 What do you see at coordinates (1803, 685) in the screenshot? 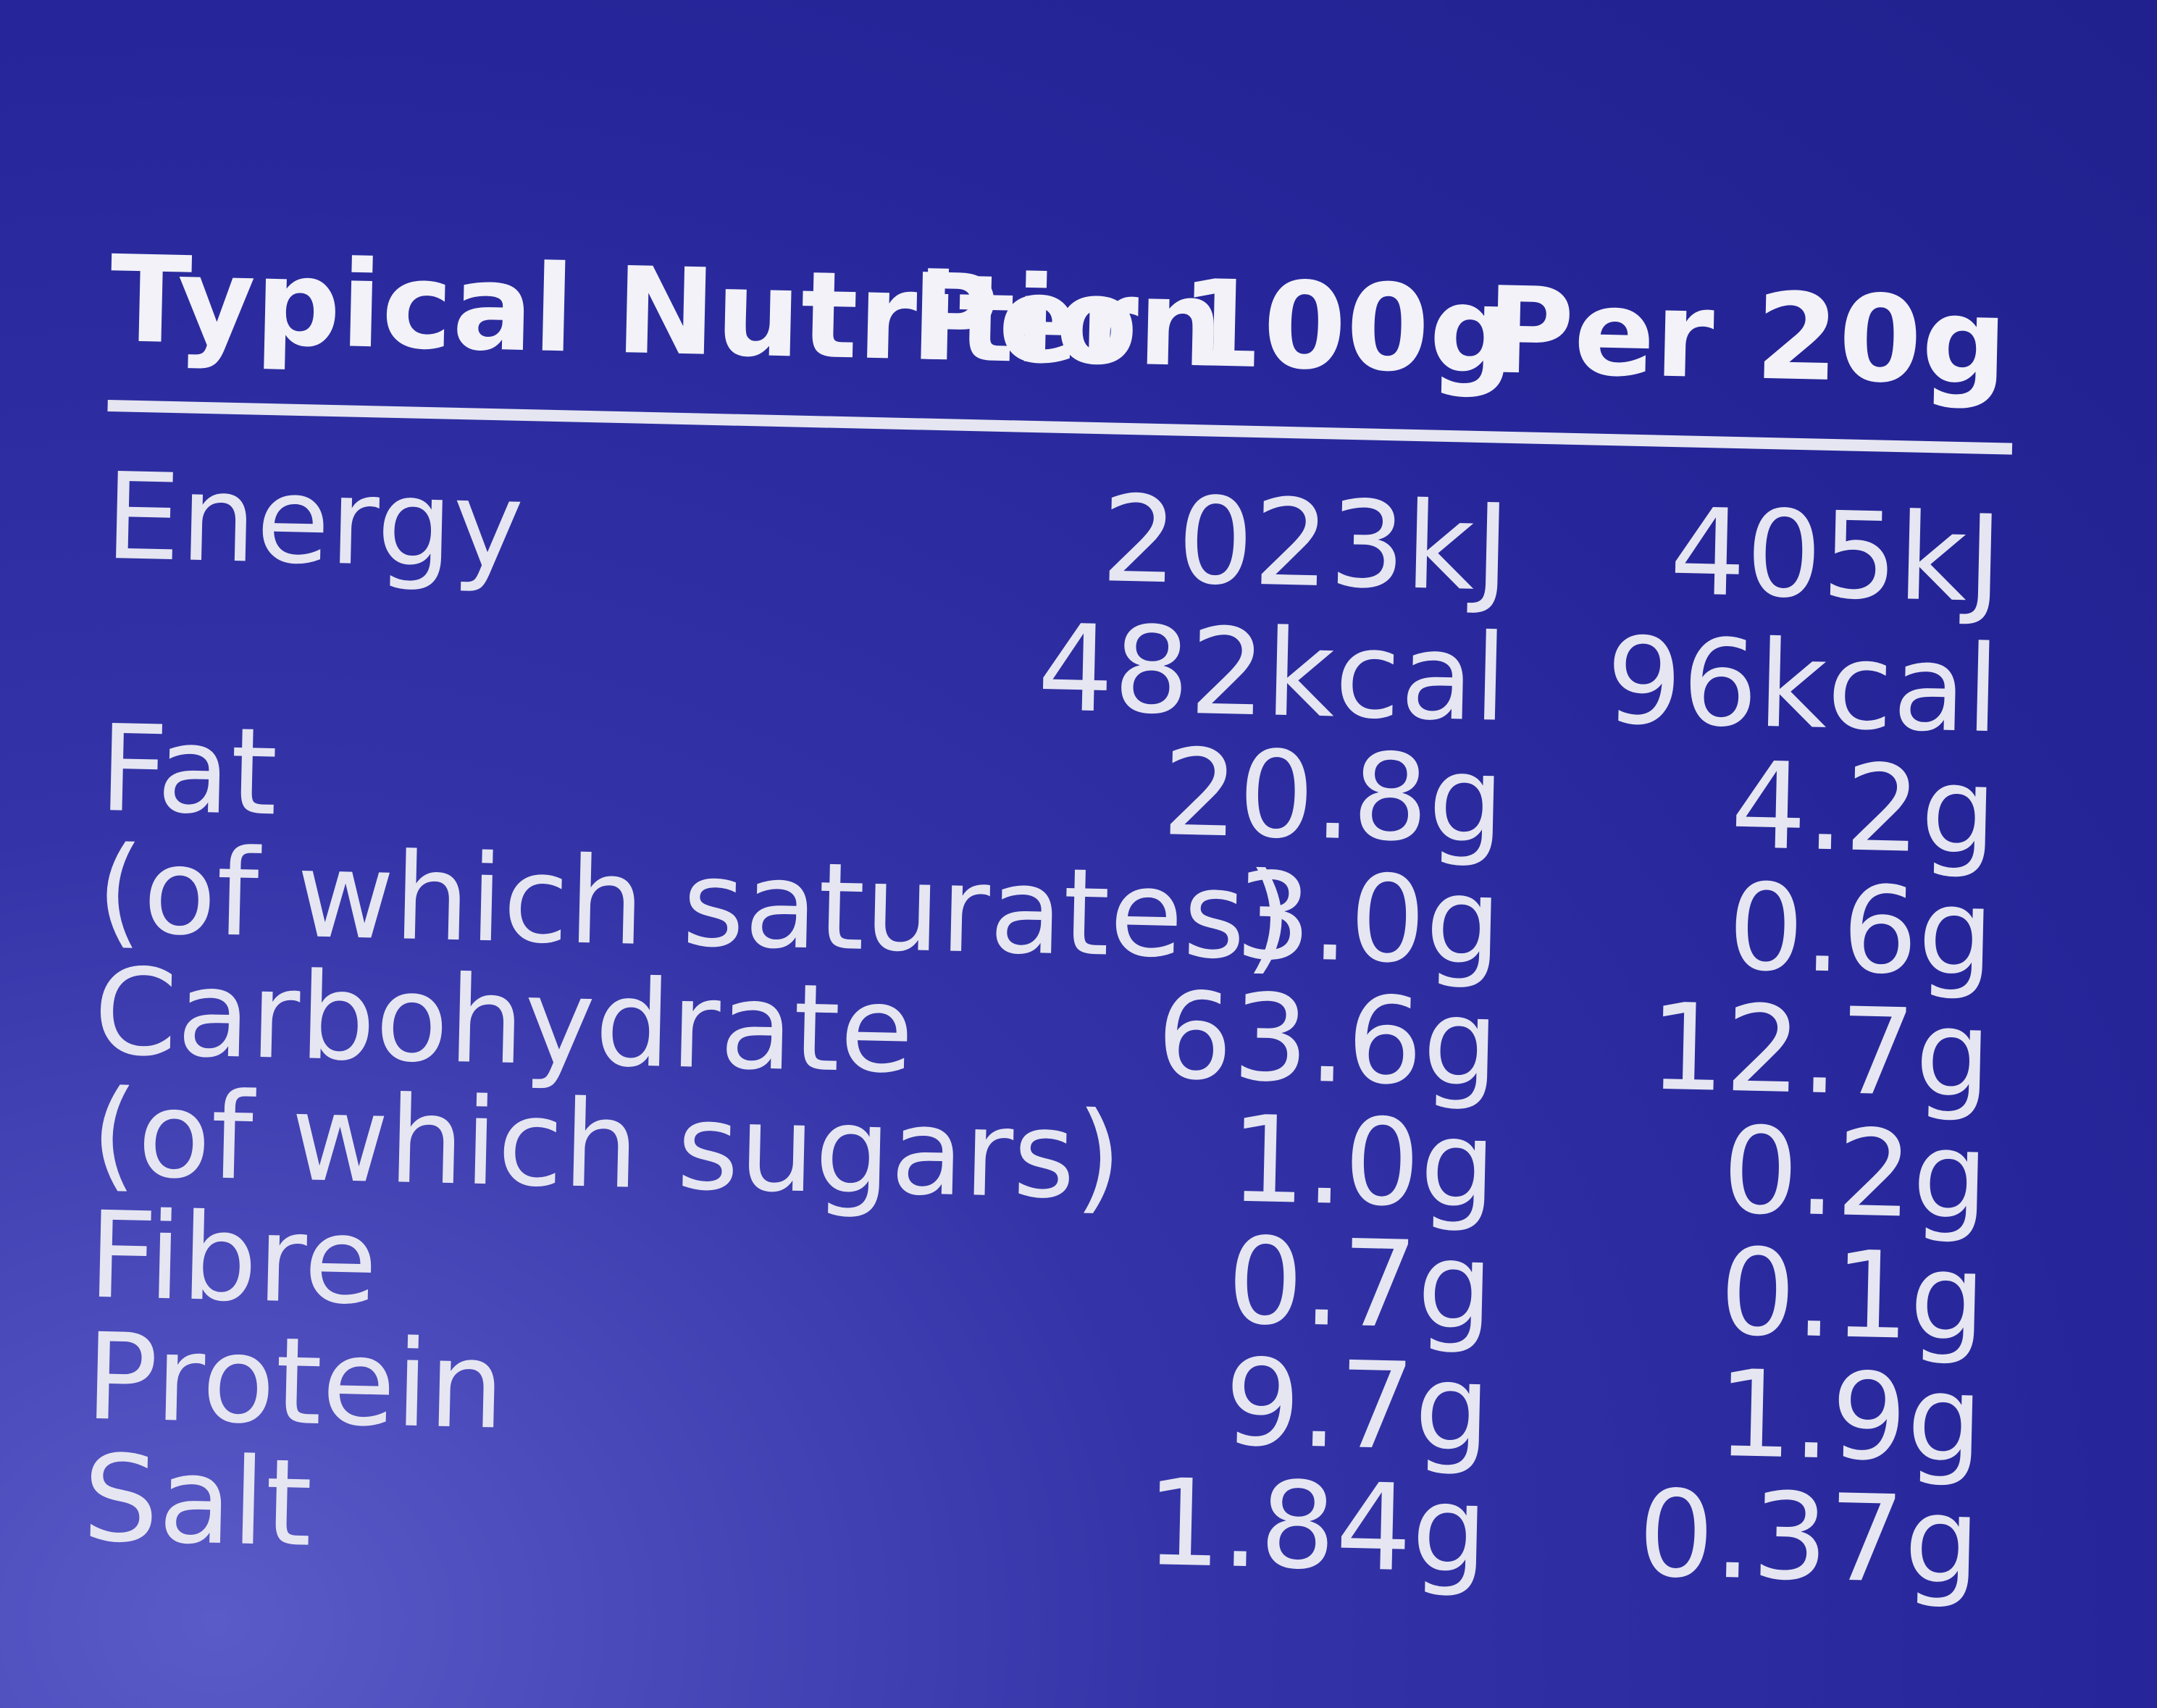
I see `row-value: 96kcal` at bounding box center [1803, 685].